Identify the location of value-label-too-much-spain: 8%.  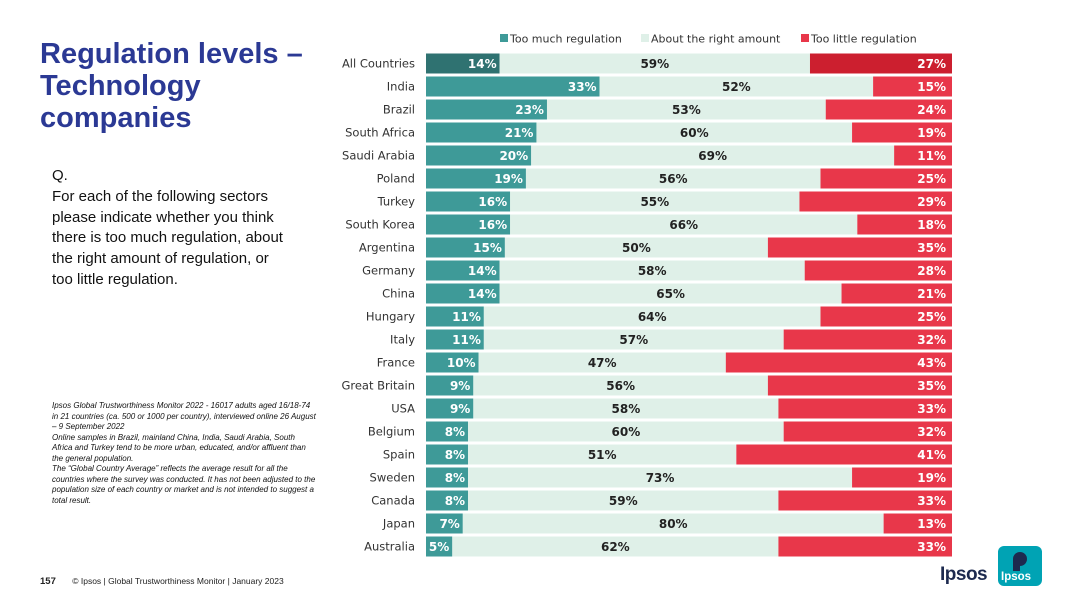
(455, 455).